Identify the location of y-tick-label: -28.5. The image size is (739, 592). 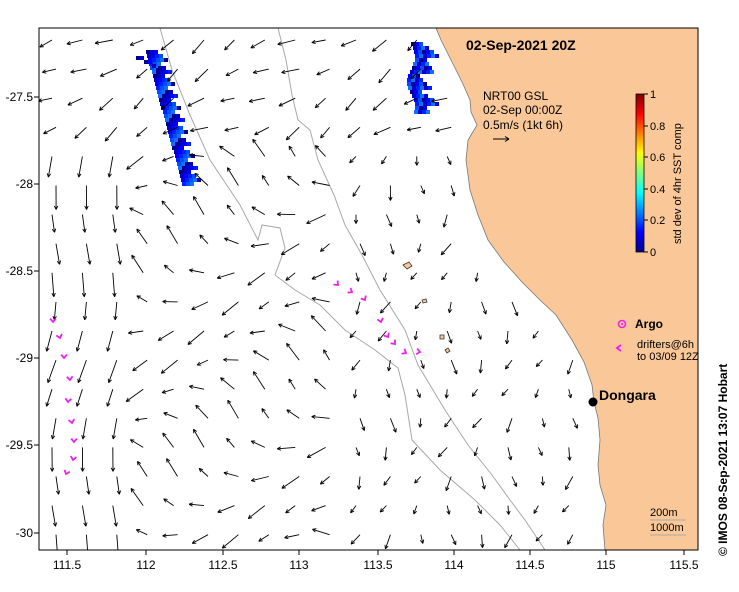
(20, 271).